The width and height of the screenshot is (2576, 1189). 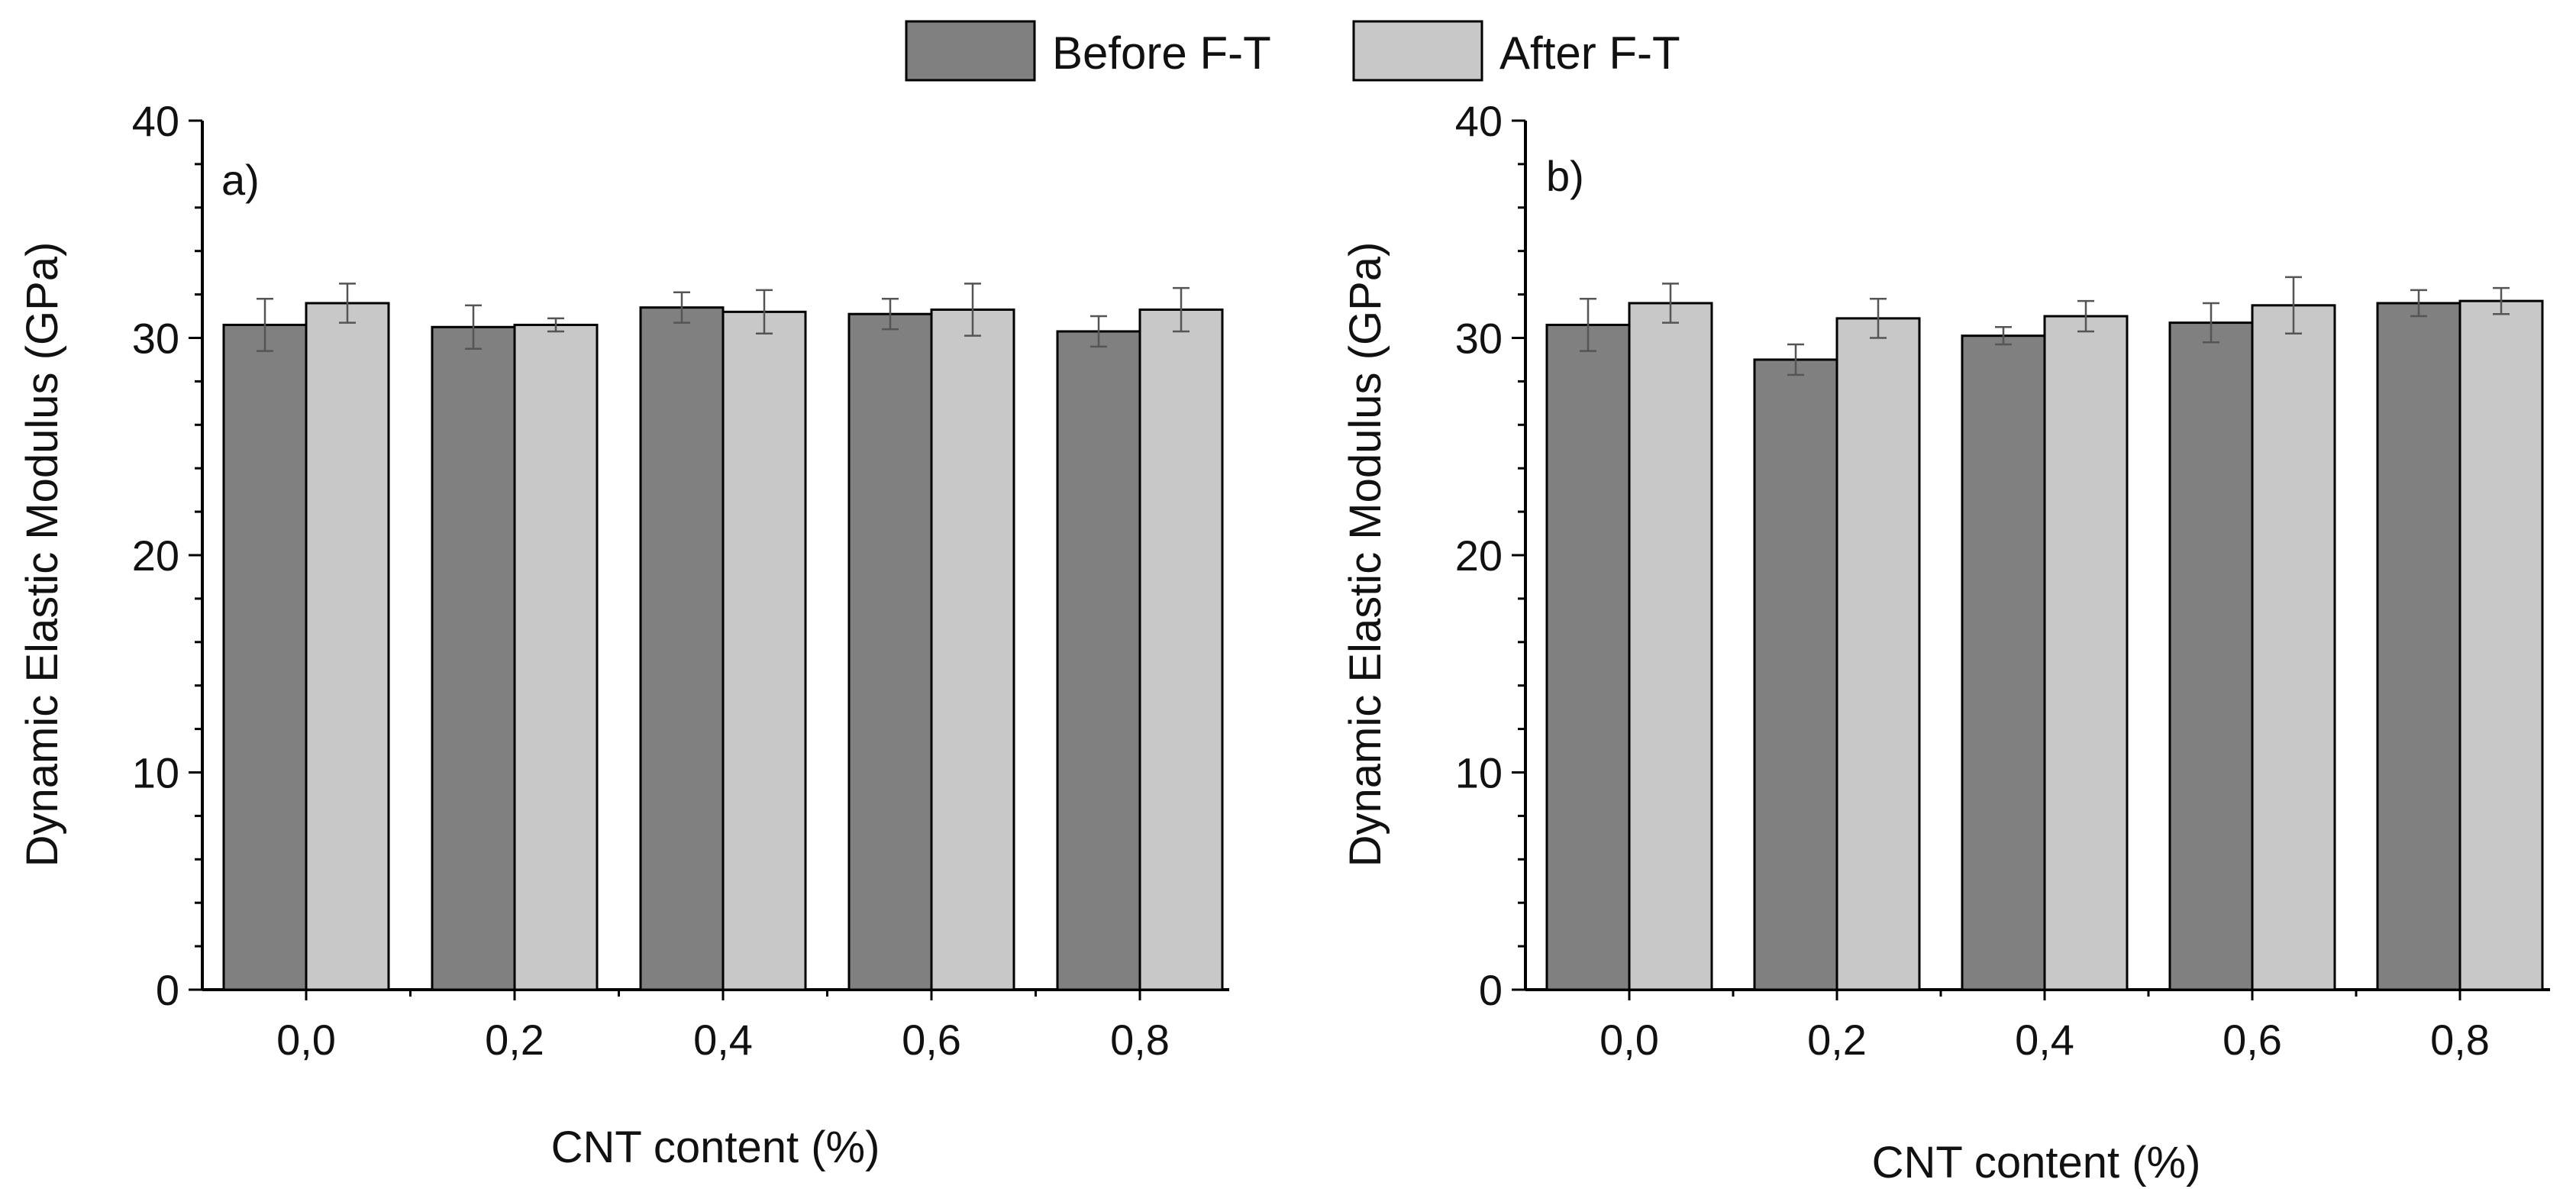 I want to click on y-tick-label-a: 20, so click(x=155, y=555).